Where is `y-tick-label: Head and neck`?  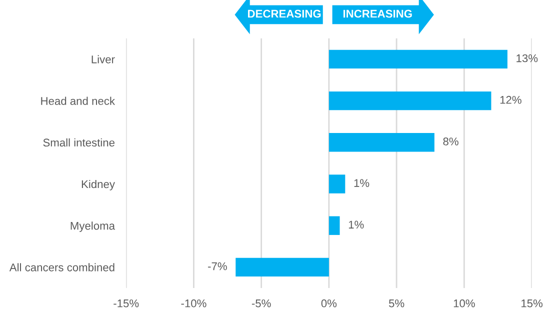
y-tick-label: Head and neck is located at coordinates (78, 100).